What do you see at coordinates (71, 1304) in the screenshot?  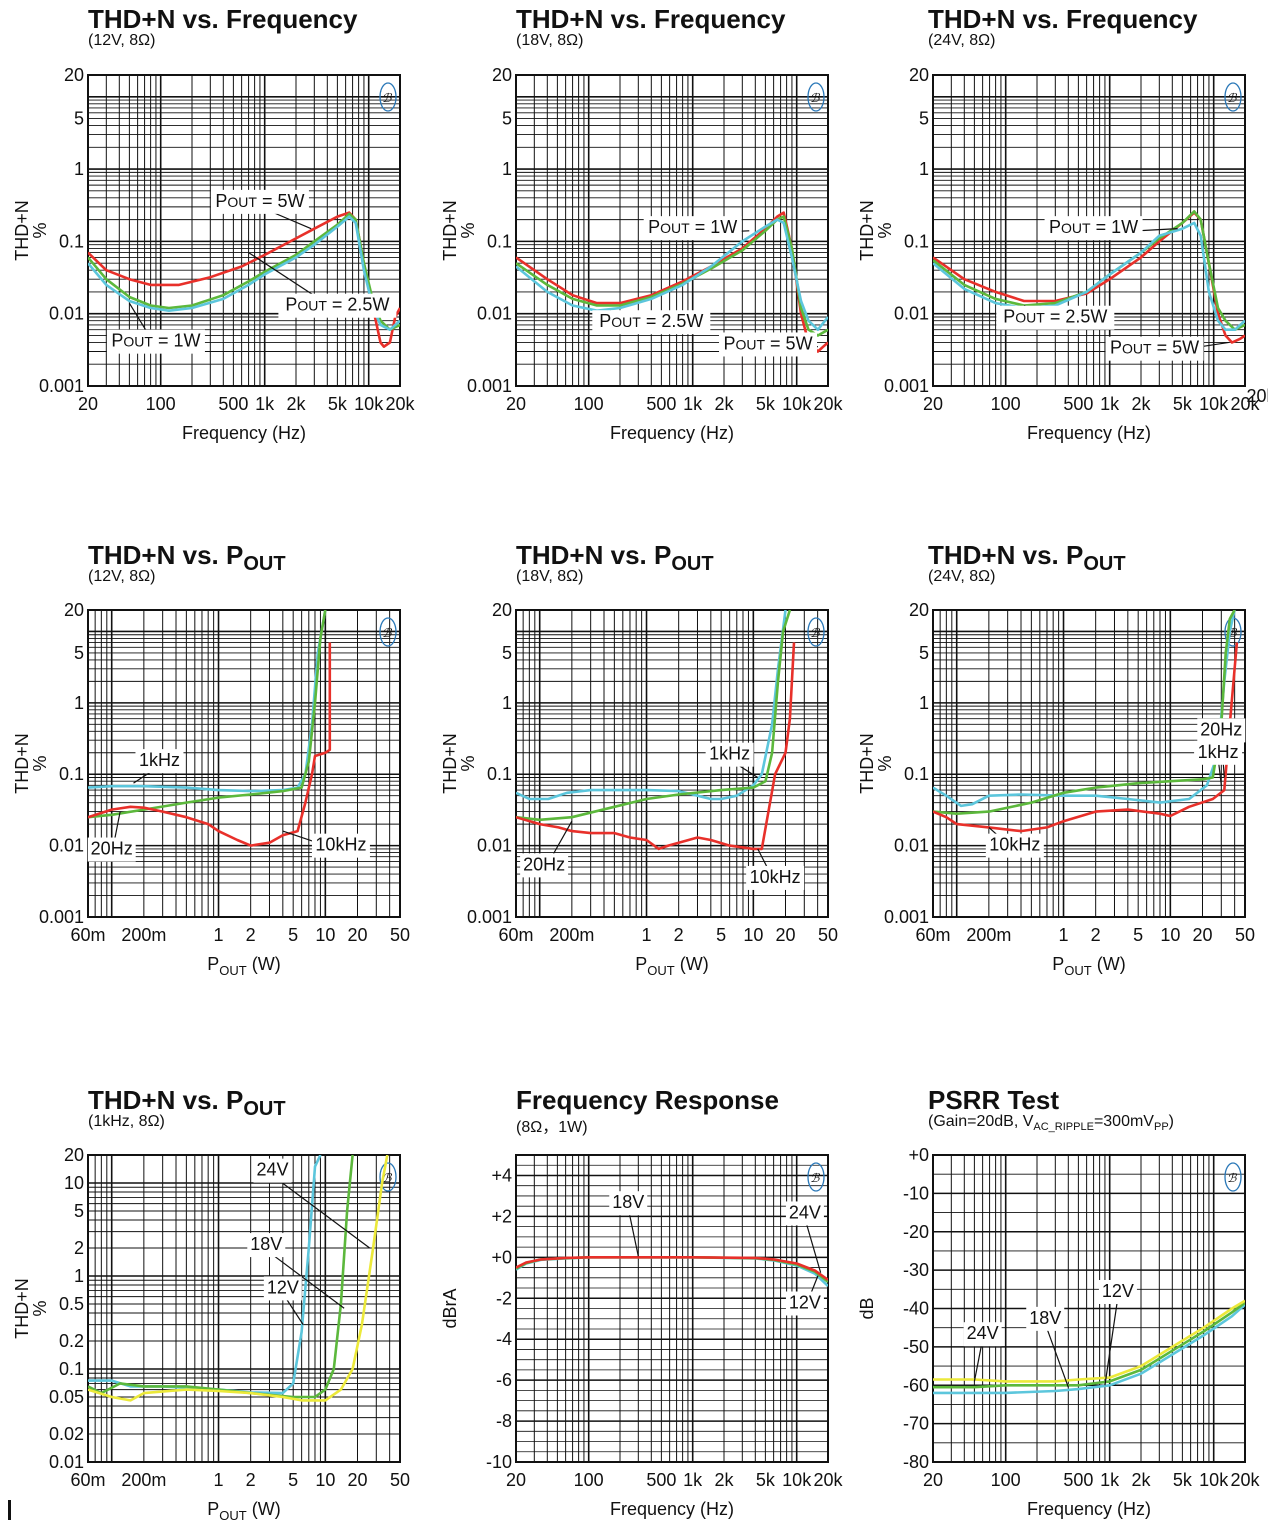 I see `y-tick-label: 0.5` at bounding box center [71, 1304].